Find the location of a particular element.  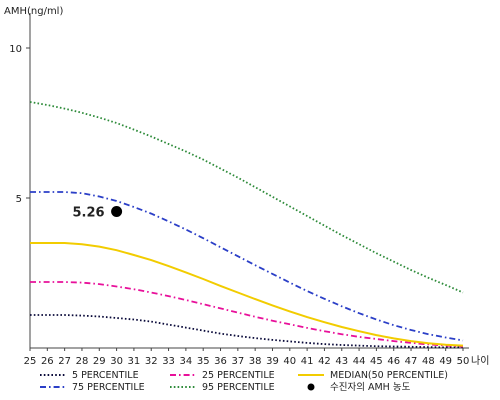

legend-label: 수진자의 AMH 농도 is located at coordinates (370, 387).